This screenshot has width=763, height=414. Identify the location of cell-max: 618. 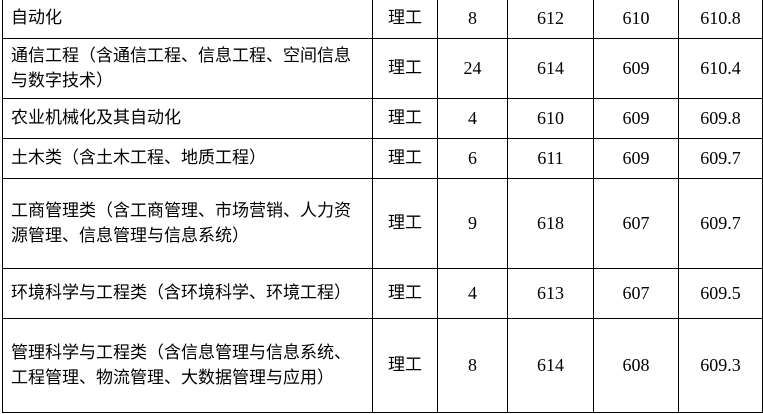
(550, 223).